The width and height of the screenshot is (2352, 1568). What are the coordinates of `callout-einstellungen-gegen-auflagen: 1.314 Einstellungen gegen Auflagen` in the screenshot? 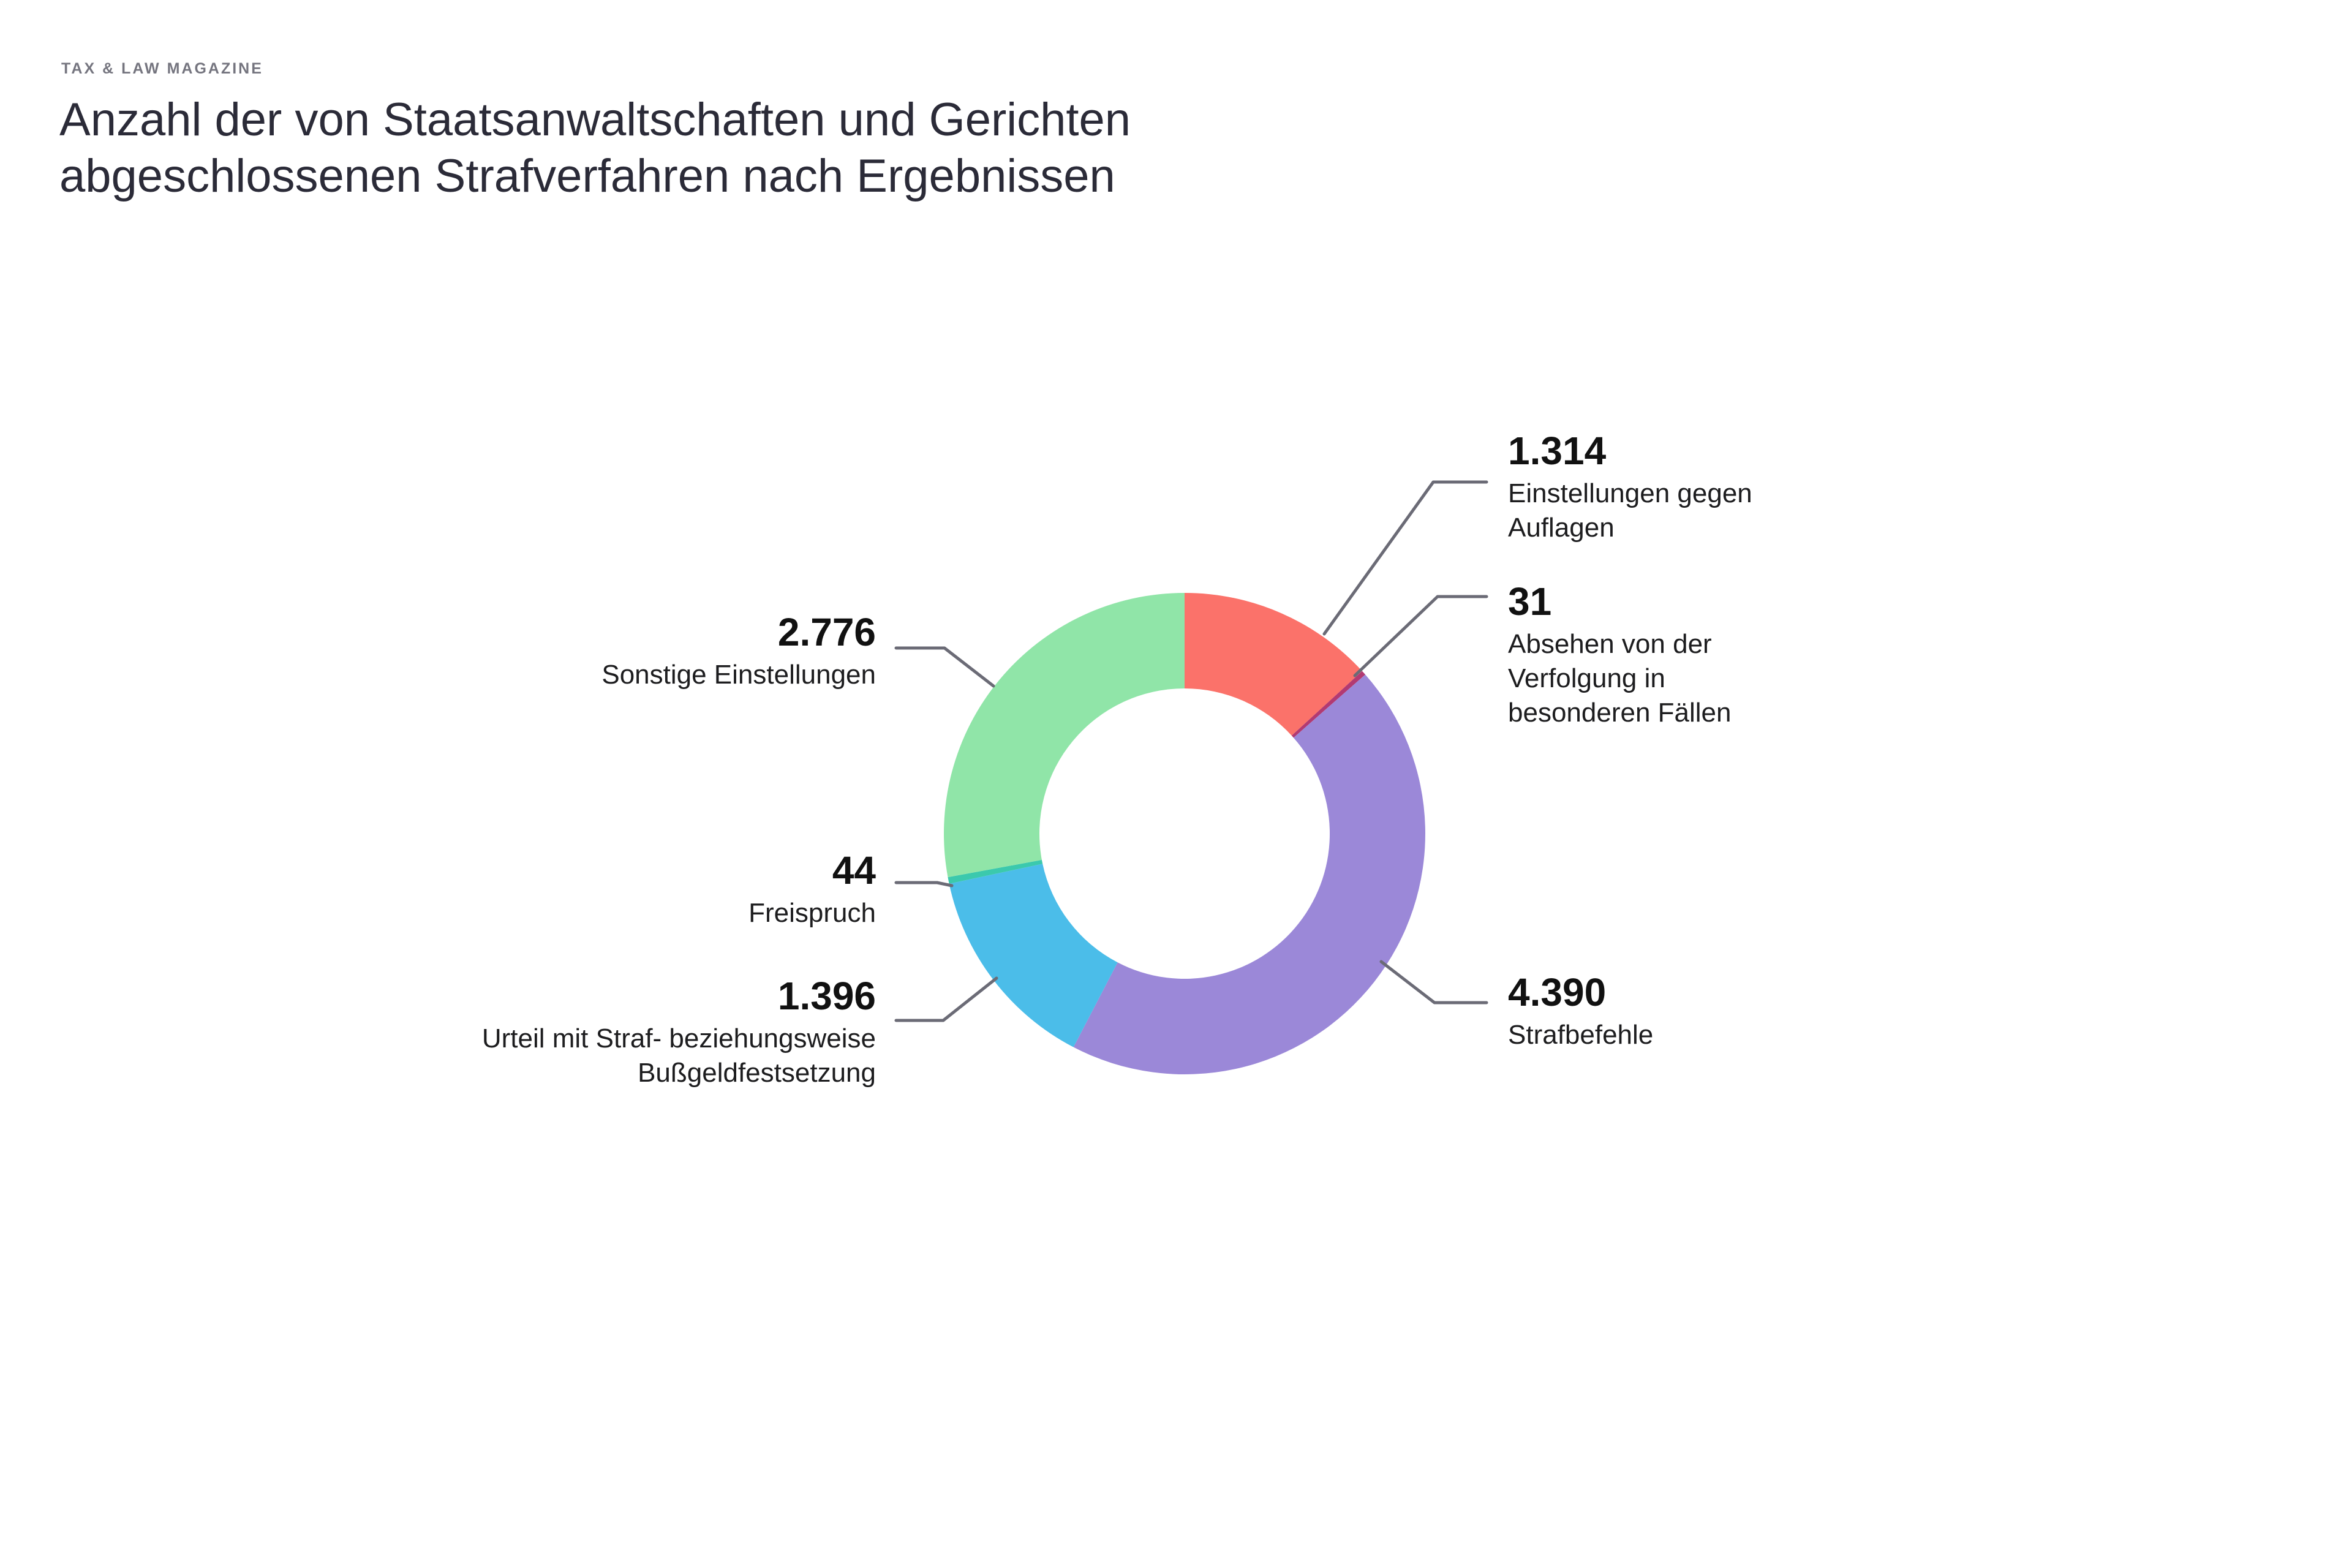 It's located at (1680, 487).